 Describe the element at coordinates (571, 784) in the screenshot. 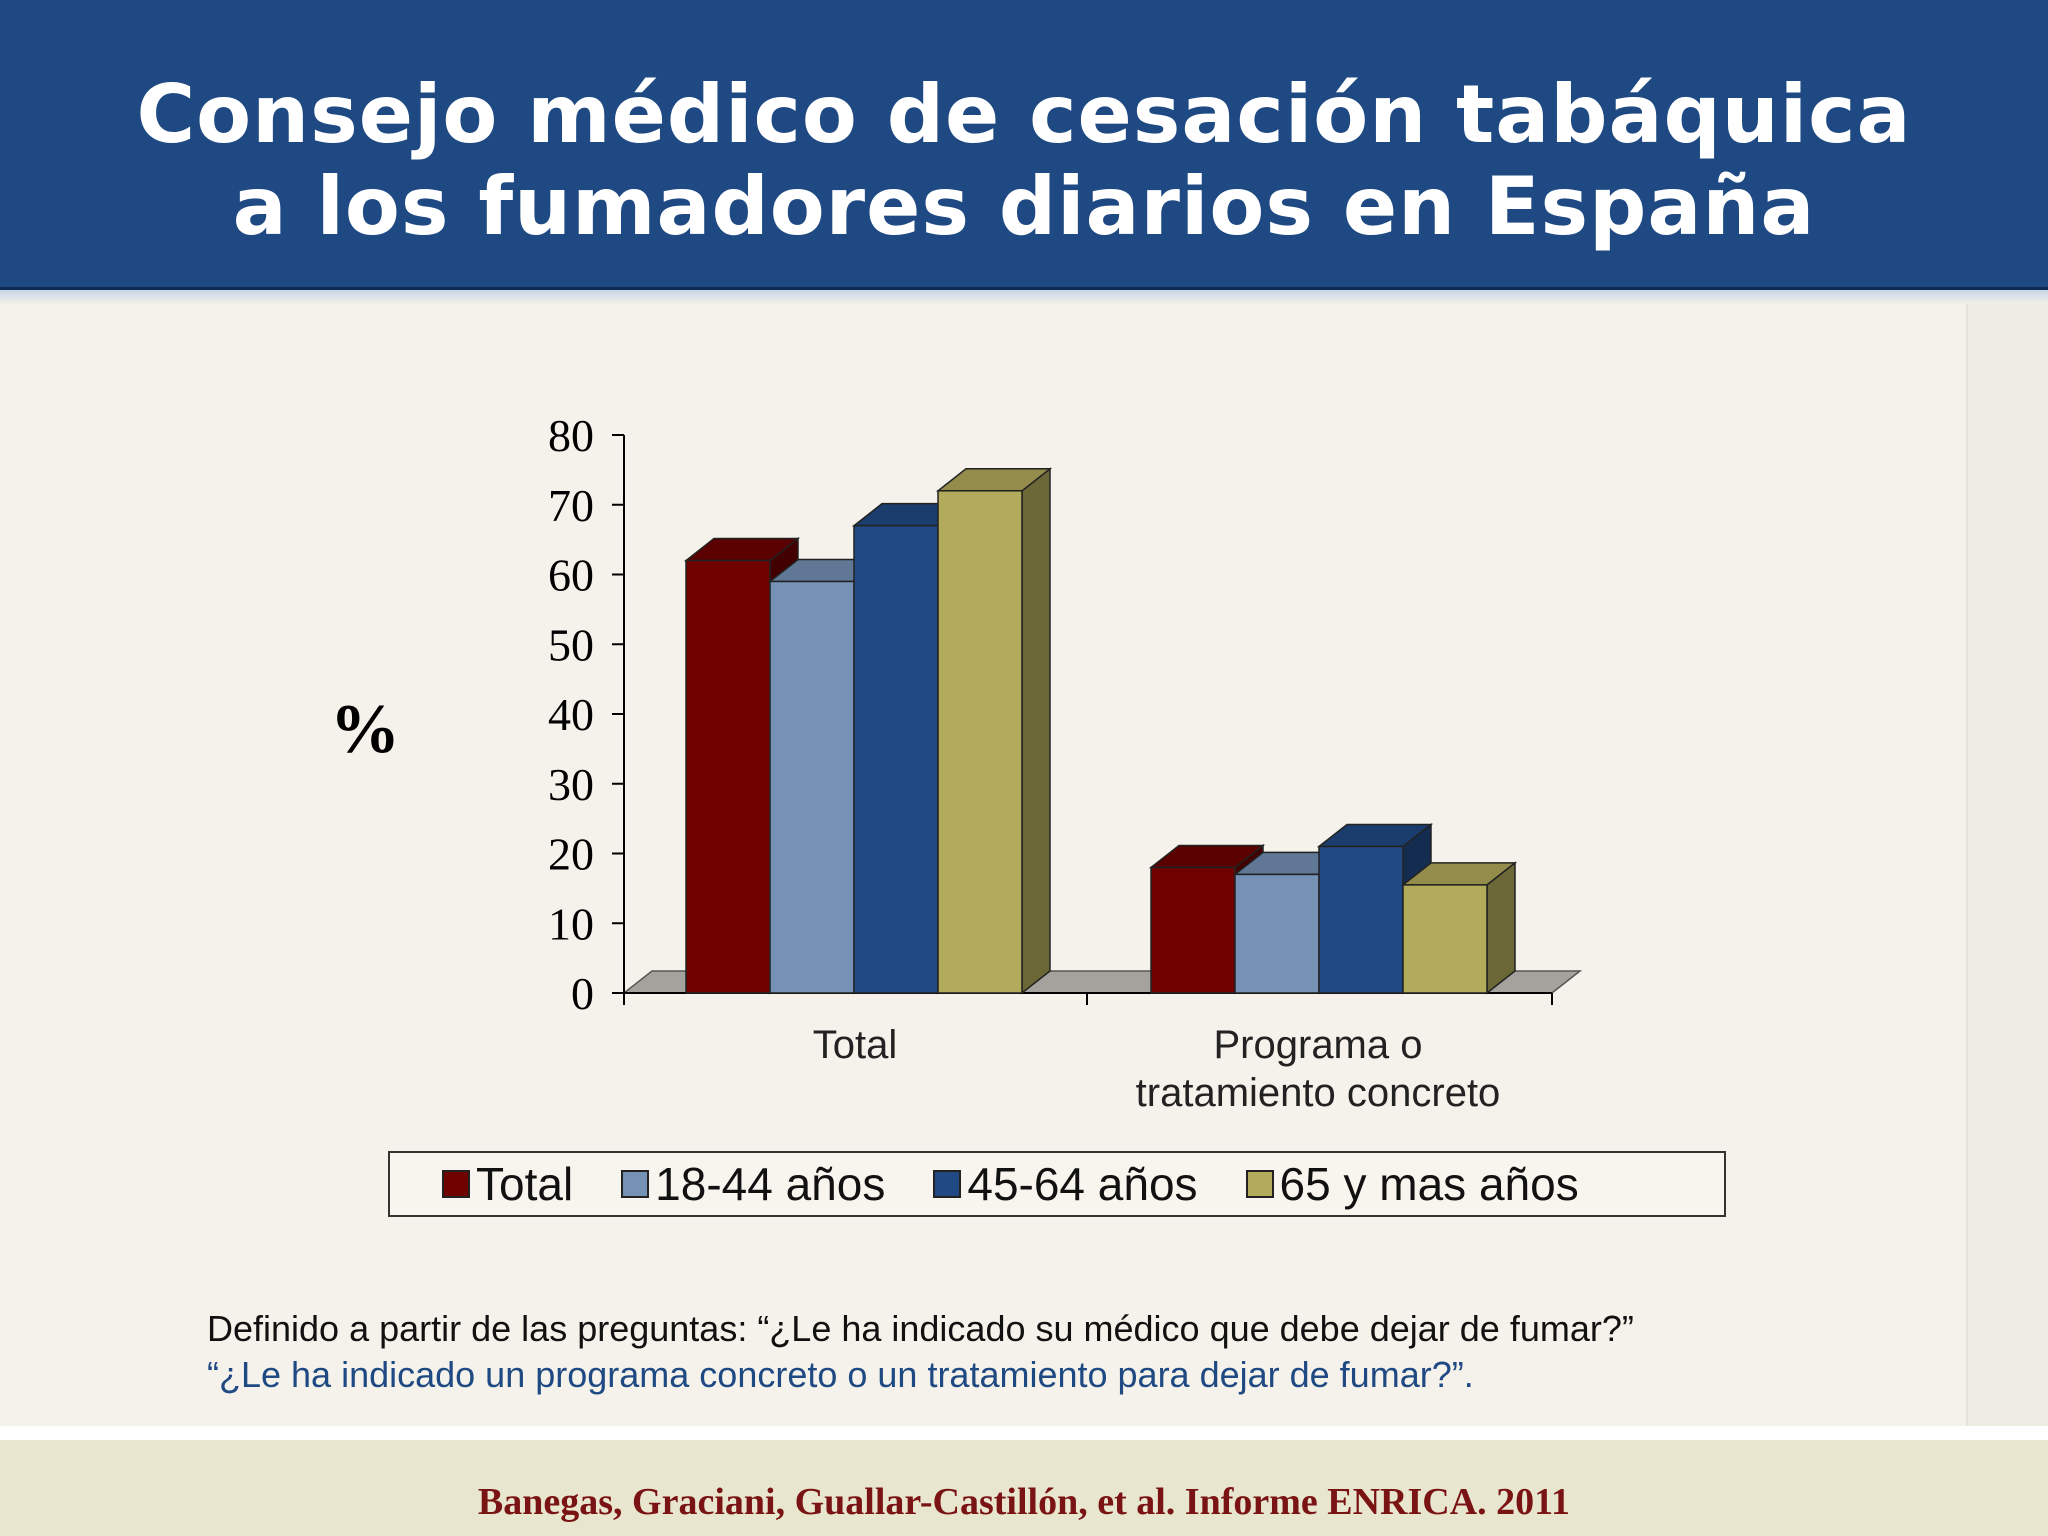

I see `y-tick-label: 30` at that location.